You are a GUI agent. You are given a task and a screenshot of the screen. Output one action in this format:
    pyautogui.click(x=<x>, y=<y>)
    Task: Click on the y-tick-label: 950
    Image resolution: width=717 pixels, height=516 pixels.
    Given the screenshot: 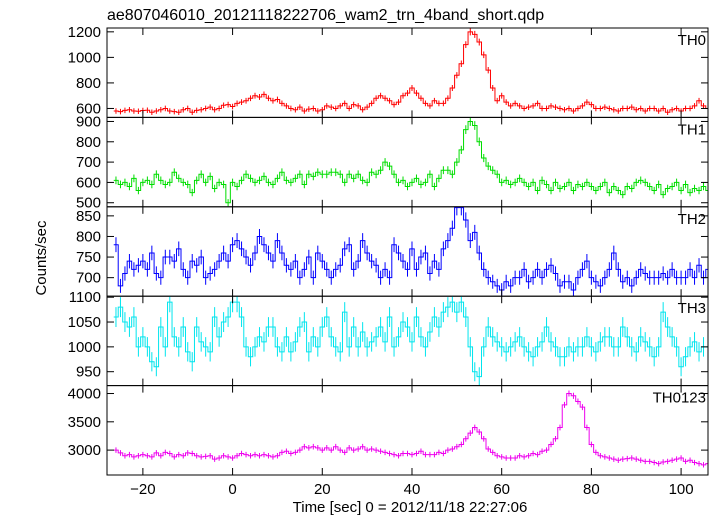 What is the action you would take?
    pyautogui.click(x=88, y=372)
    